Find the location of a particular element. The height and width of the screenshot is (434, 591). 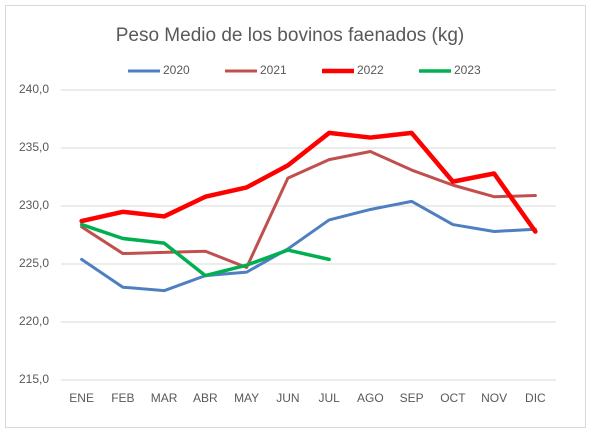

legend-label: 2022 is located at coordinates (370, 70).